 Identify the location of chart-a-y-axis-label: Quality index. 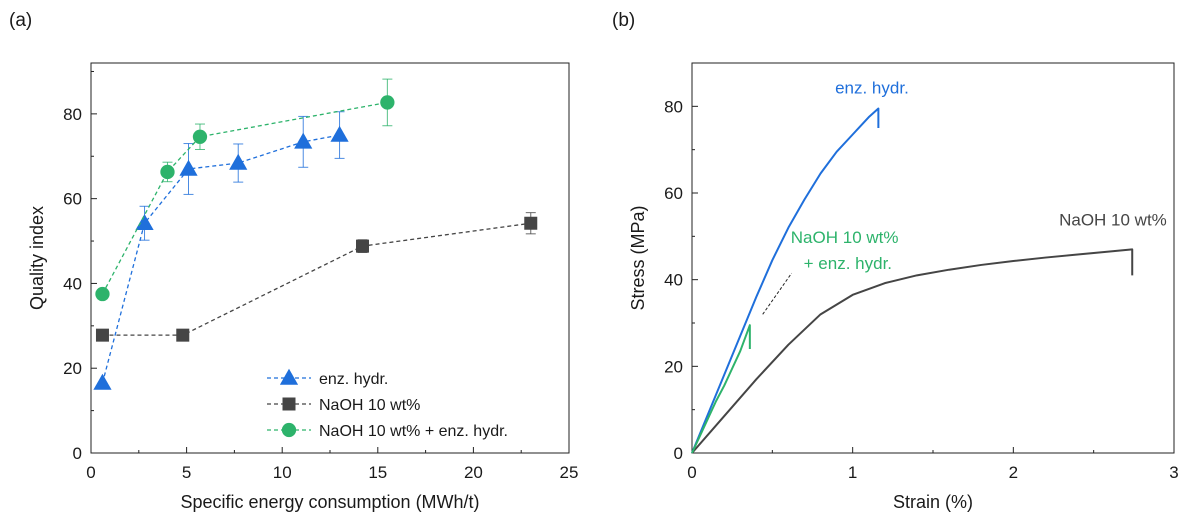
(37, 258).